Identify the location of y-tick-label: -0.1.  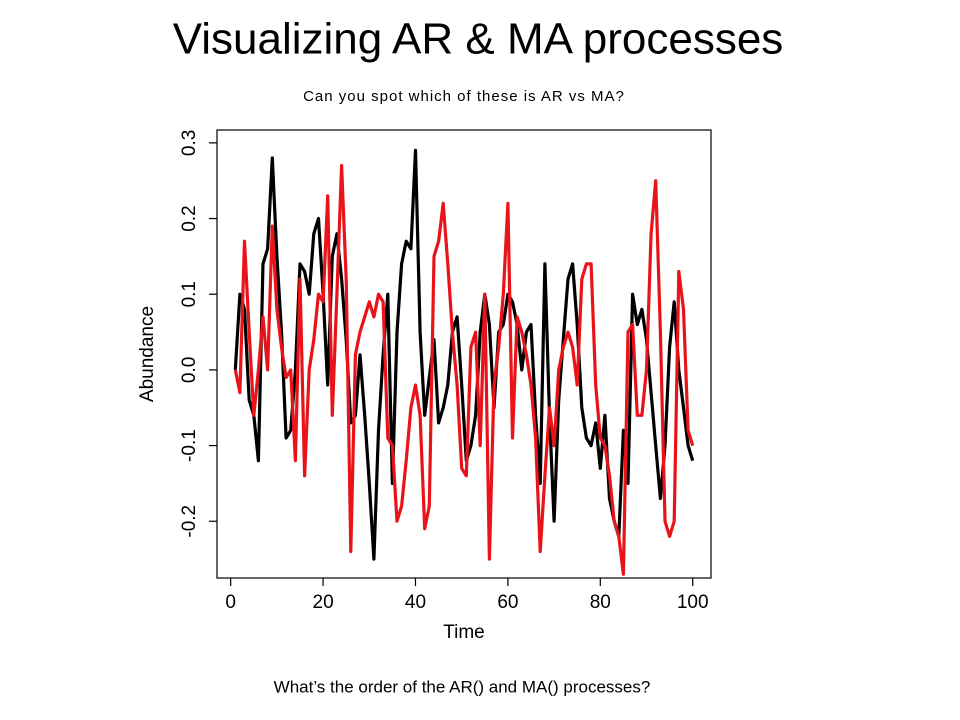
(189, 445).